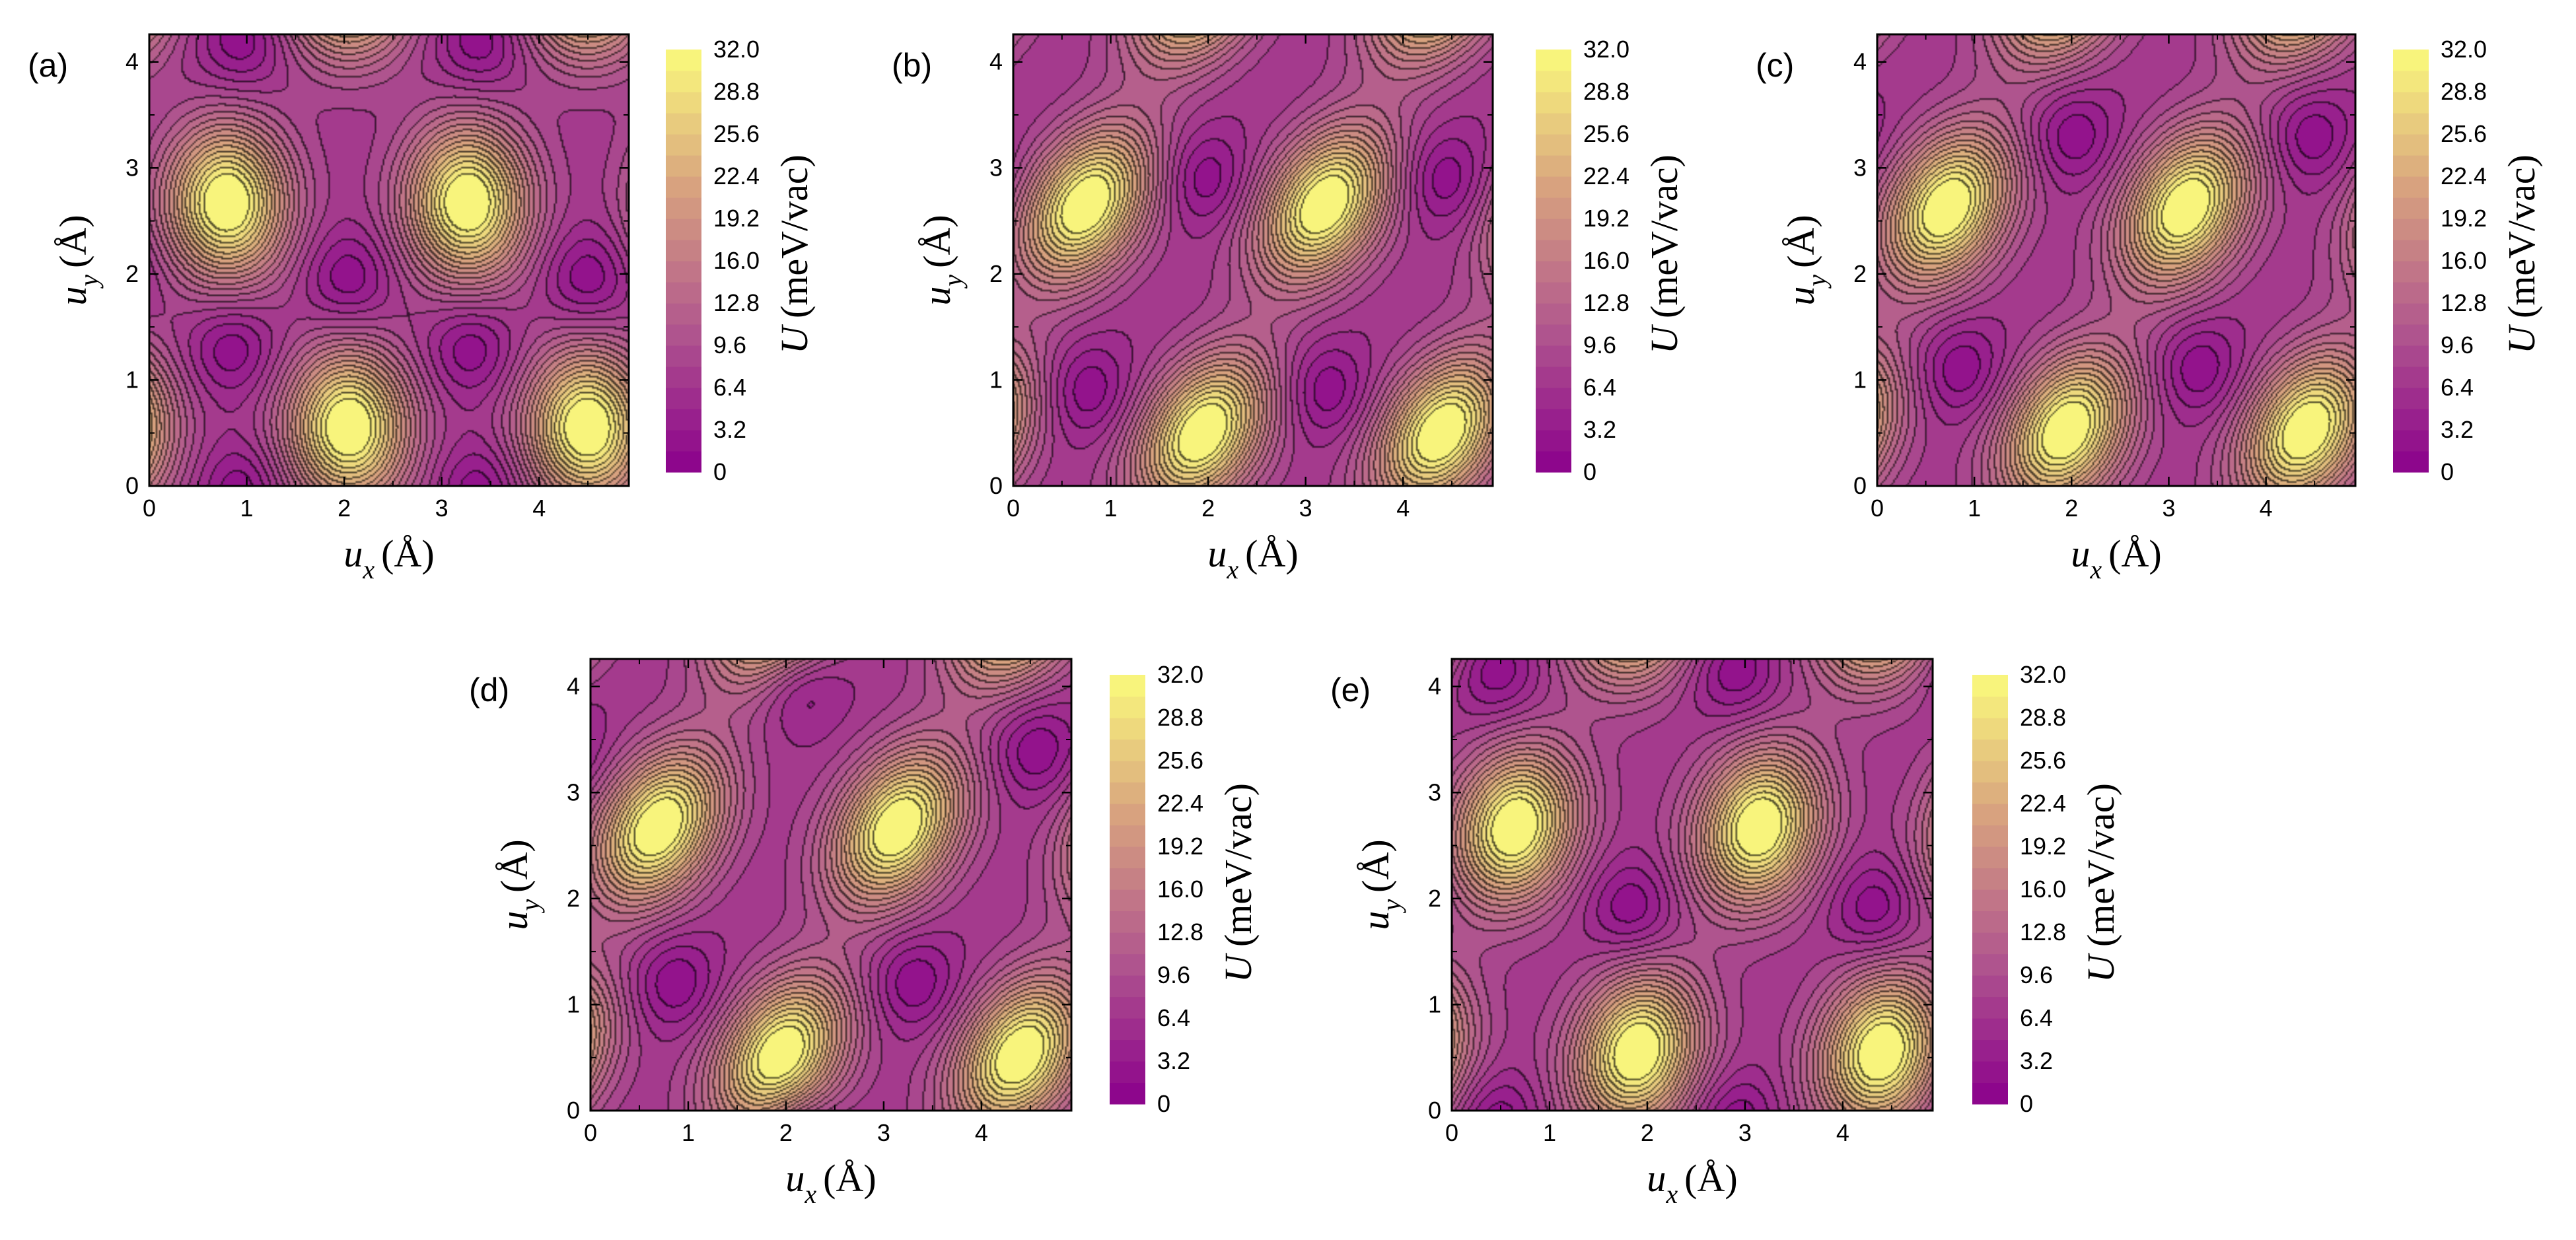 This screenshot has width=2576, height=1240. I want to click on y-axis-subscript: y, so click(89, 282).